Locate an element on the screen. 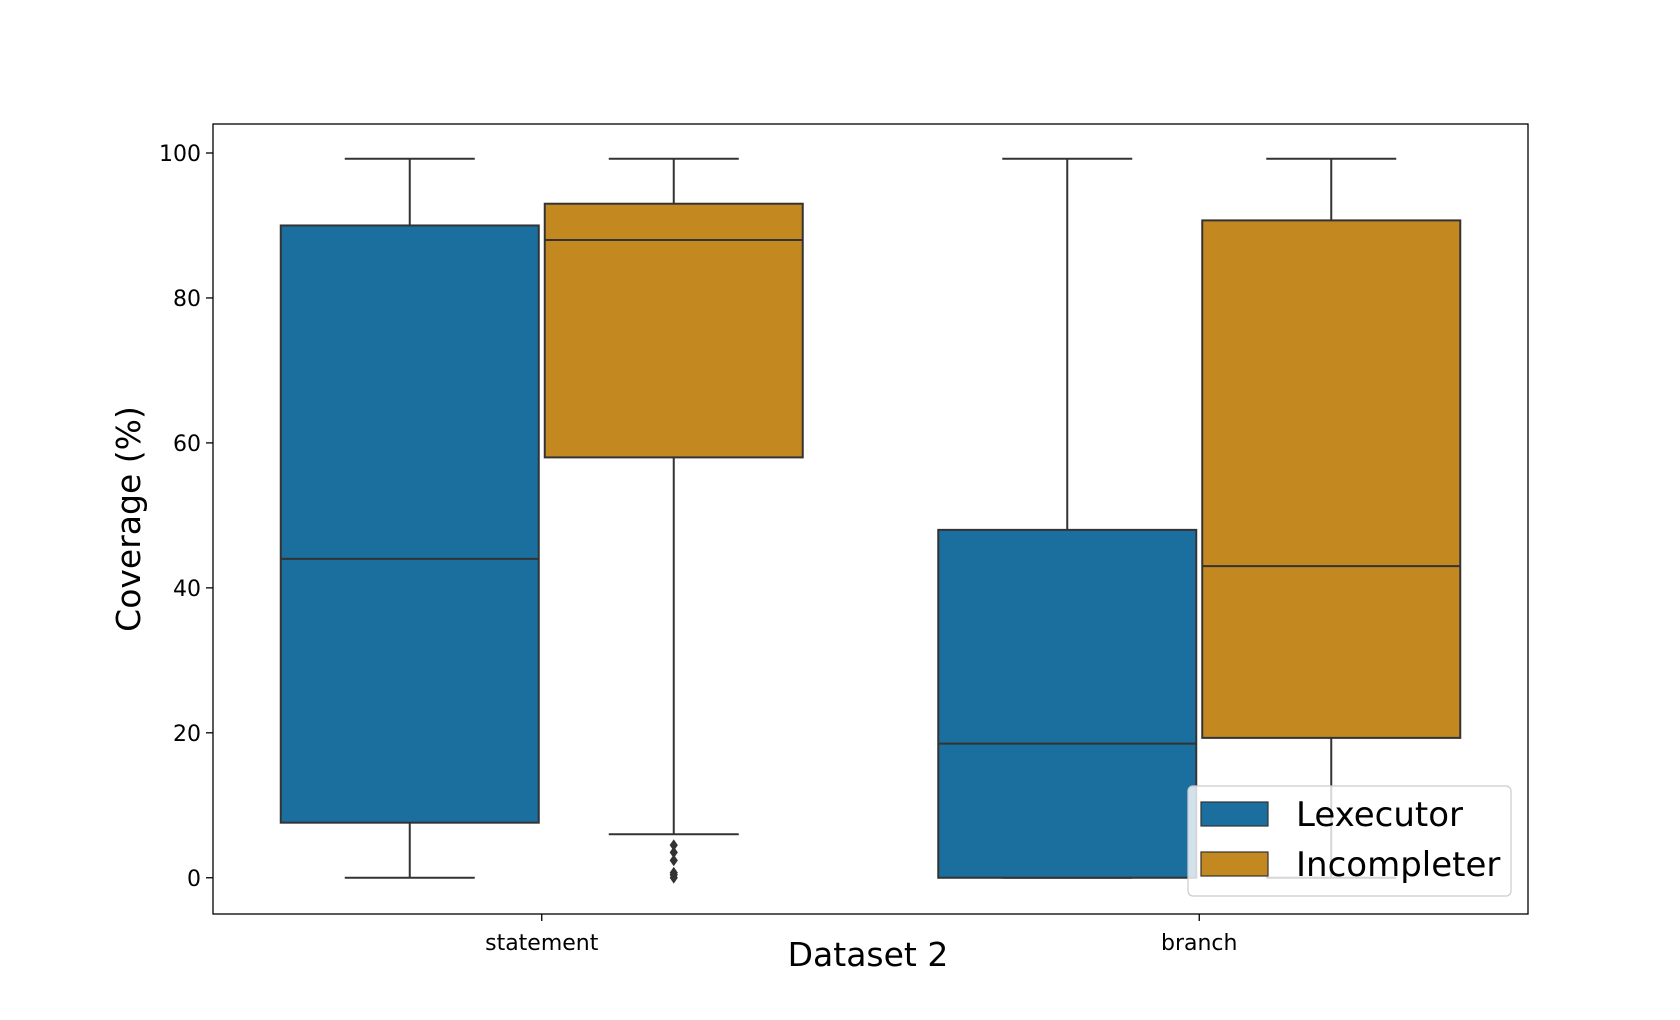 Image resolution: width=1680 pixels, height=1020 pixels. x-axis-label: Dataset 2 is located at coordinates (868, 954).